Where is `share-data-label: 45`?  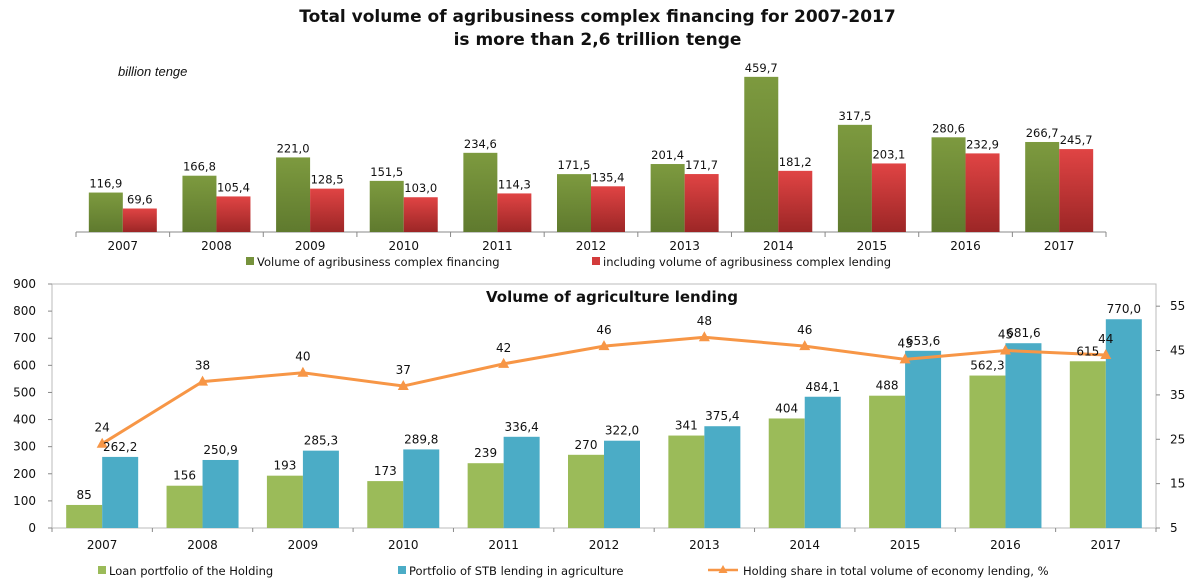 share-data-label: 45 is located at coordinates (1005, 335).